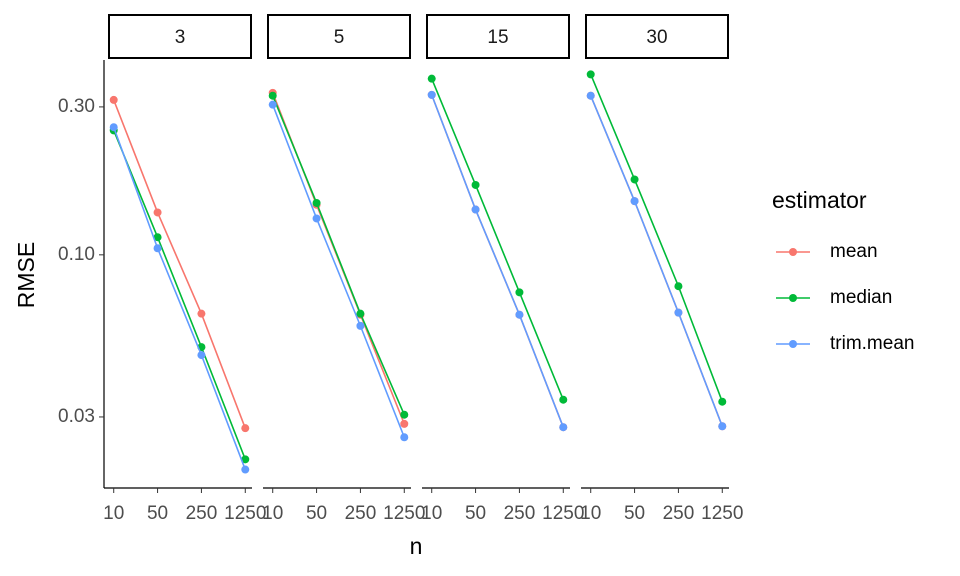  Describe the element at coordinates (872, 343) in the screenshot. I see `legend-label: trim.mean` at that location.